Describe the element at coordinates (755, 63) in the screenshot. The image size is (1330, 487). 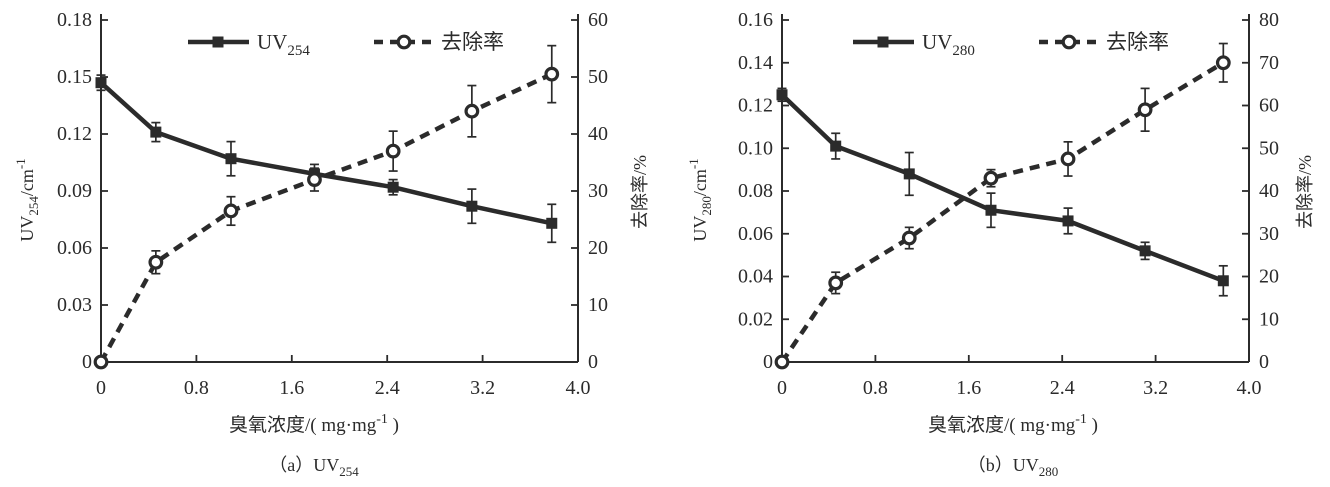
I see `y1-tick-label: 0.14` at that location.